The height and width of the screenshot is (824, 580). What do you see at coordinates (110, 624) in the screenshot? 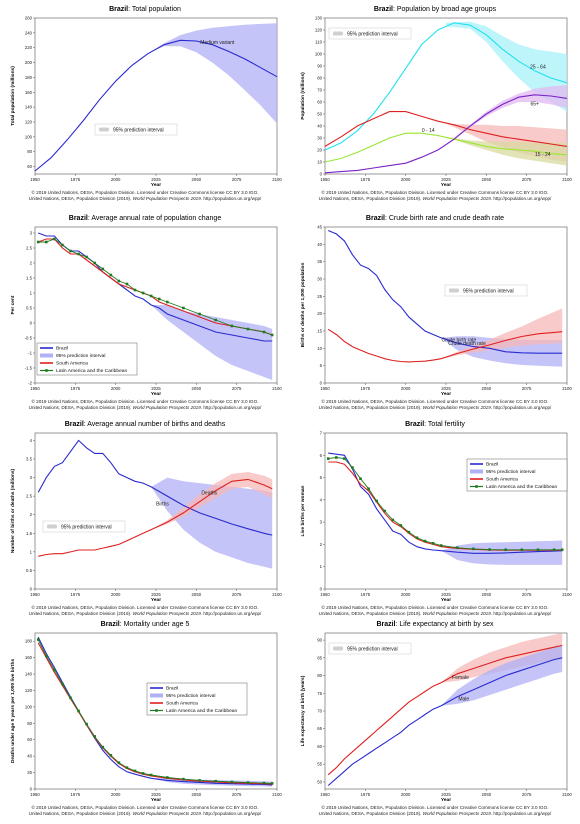
I see `chart-country: Brazil` at bounding box center [110, 624].